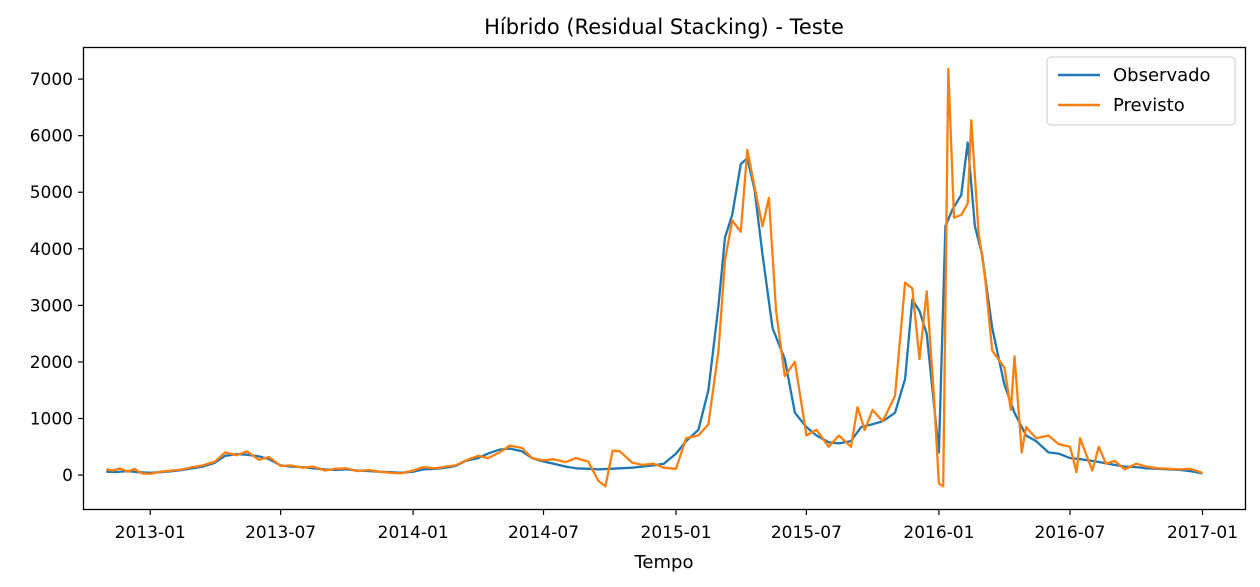 The image size is (1260, 587). What do you see at coordinates (806, 533) in the screenshot?
I see `x-tick-label: 2015-07` at bounding box center [806, 533].